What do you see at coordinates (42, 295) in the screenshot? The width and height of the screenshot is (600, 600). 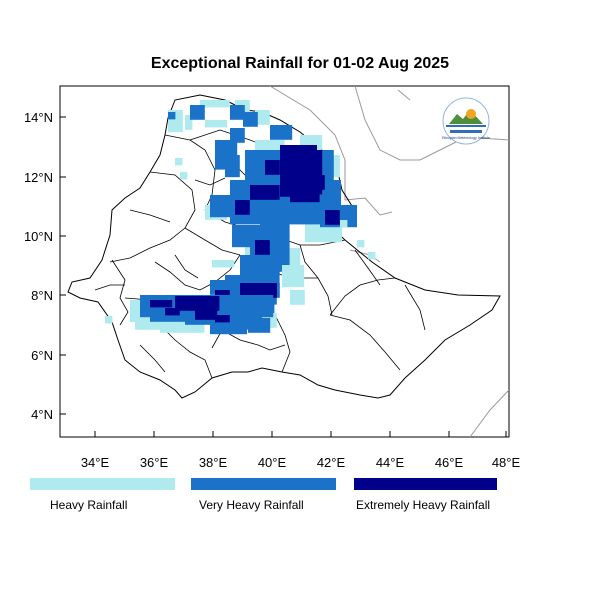 I see `y-tick-label: 8°N` at bounding box center [42, 295].